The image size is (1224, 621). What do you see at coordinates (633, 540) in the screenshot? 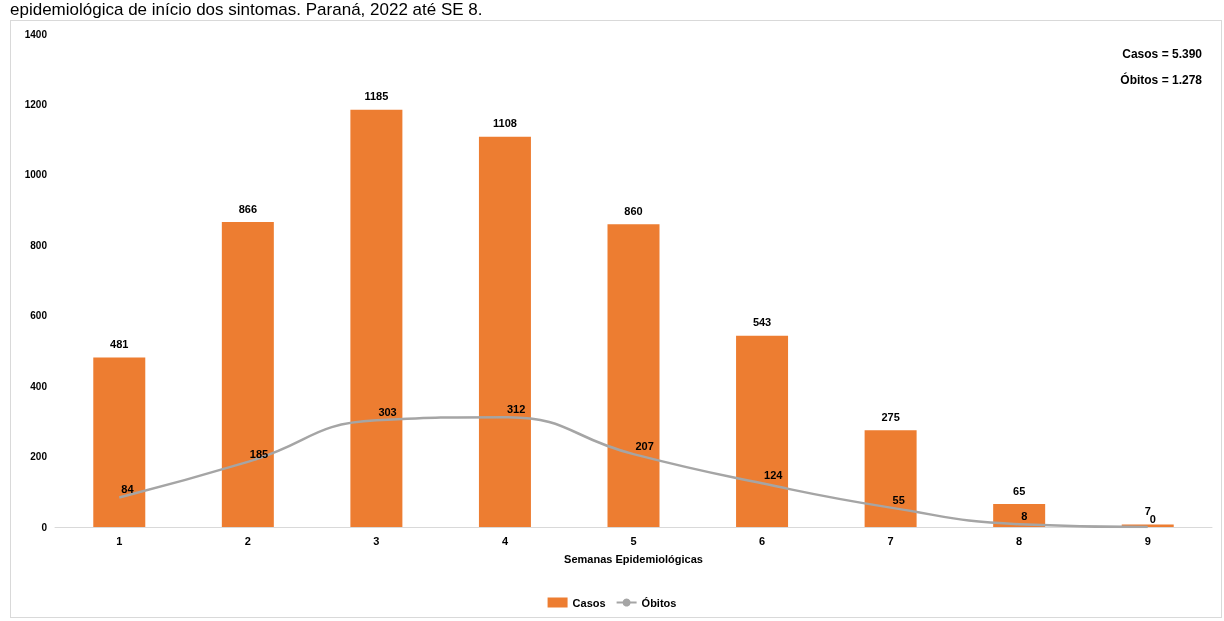
I see `x-tick-label: 5` at bounding box center [633, 540].